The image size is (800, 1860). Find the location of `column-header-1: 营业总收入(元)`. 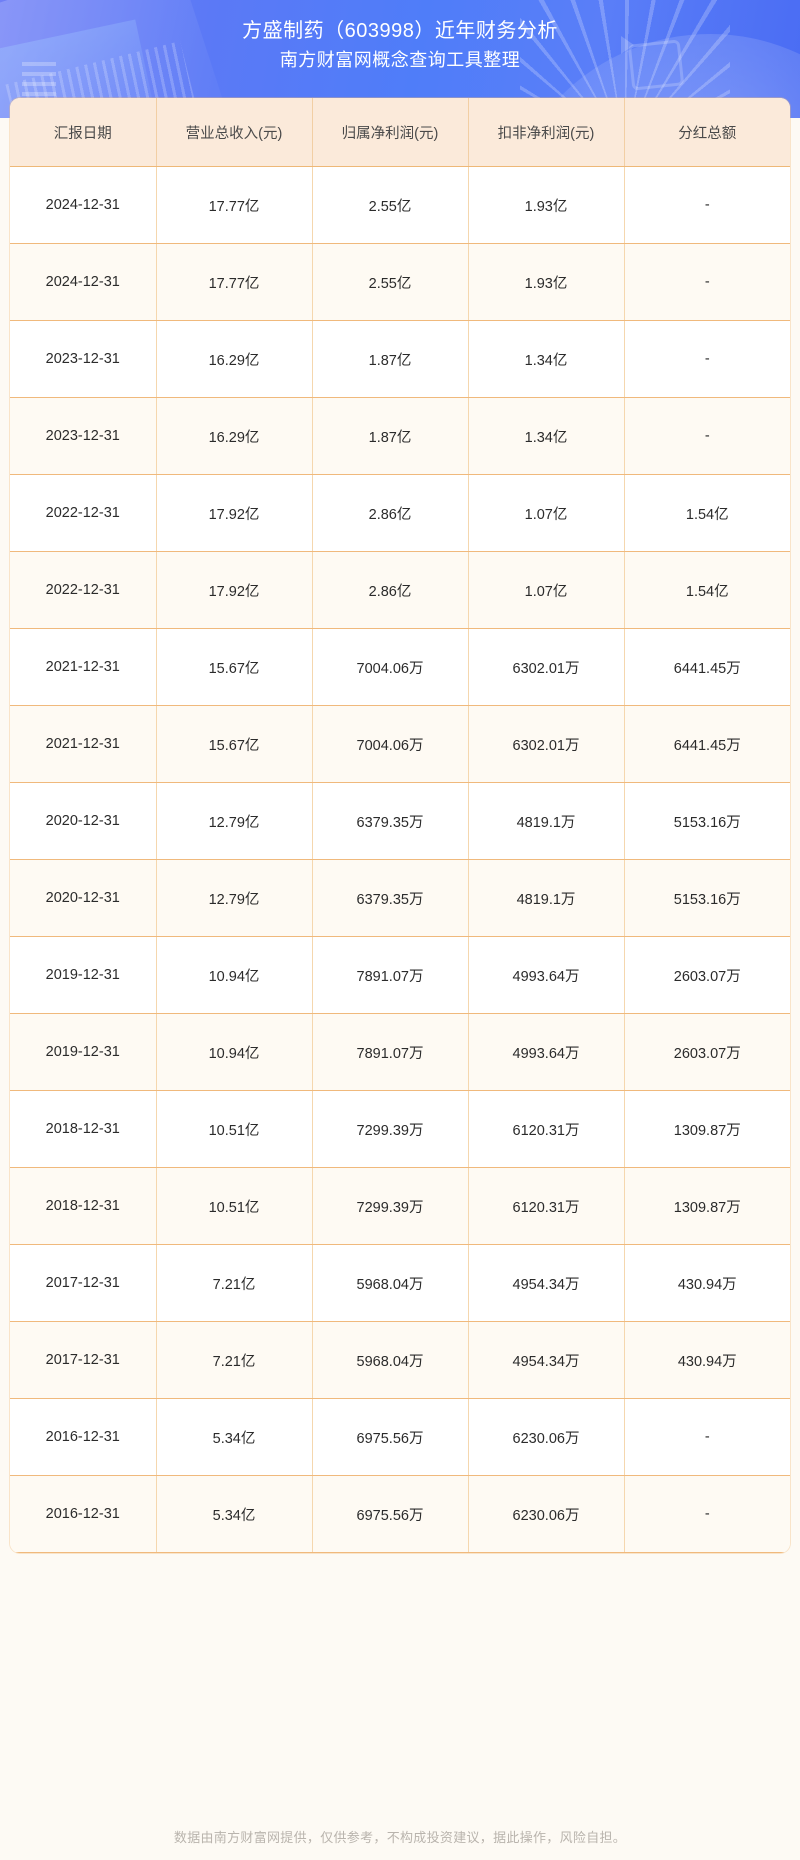

column-header-1: 营业总收入(元) is located at coordinates (234, 132).